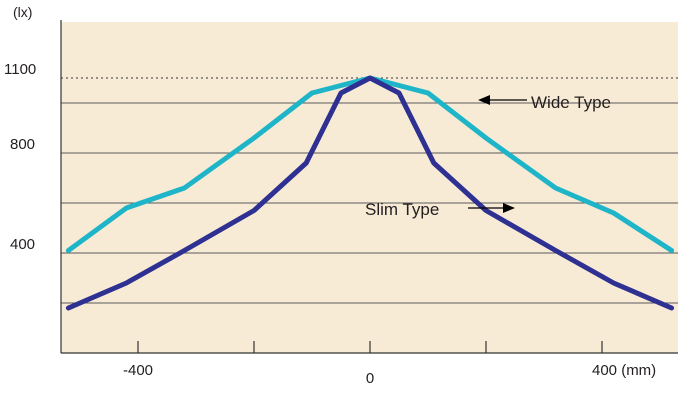  Describe the element at coordinates (22, 144) in the screenshot. I see `y-tick-label-800: 800` at that location.